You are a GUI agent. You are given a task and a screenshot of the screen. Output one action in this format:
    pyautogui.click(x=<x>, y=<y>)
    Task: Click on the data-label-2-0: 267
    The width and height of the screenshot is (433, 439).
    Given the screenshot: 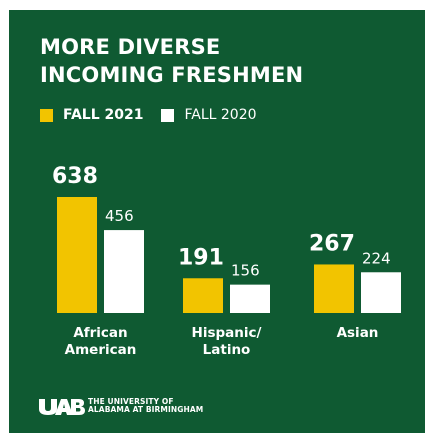 What is the action you would take?
    pyautogui.click(x=332, y=243)
    